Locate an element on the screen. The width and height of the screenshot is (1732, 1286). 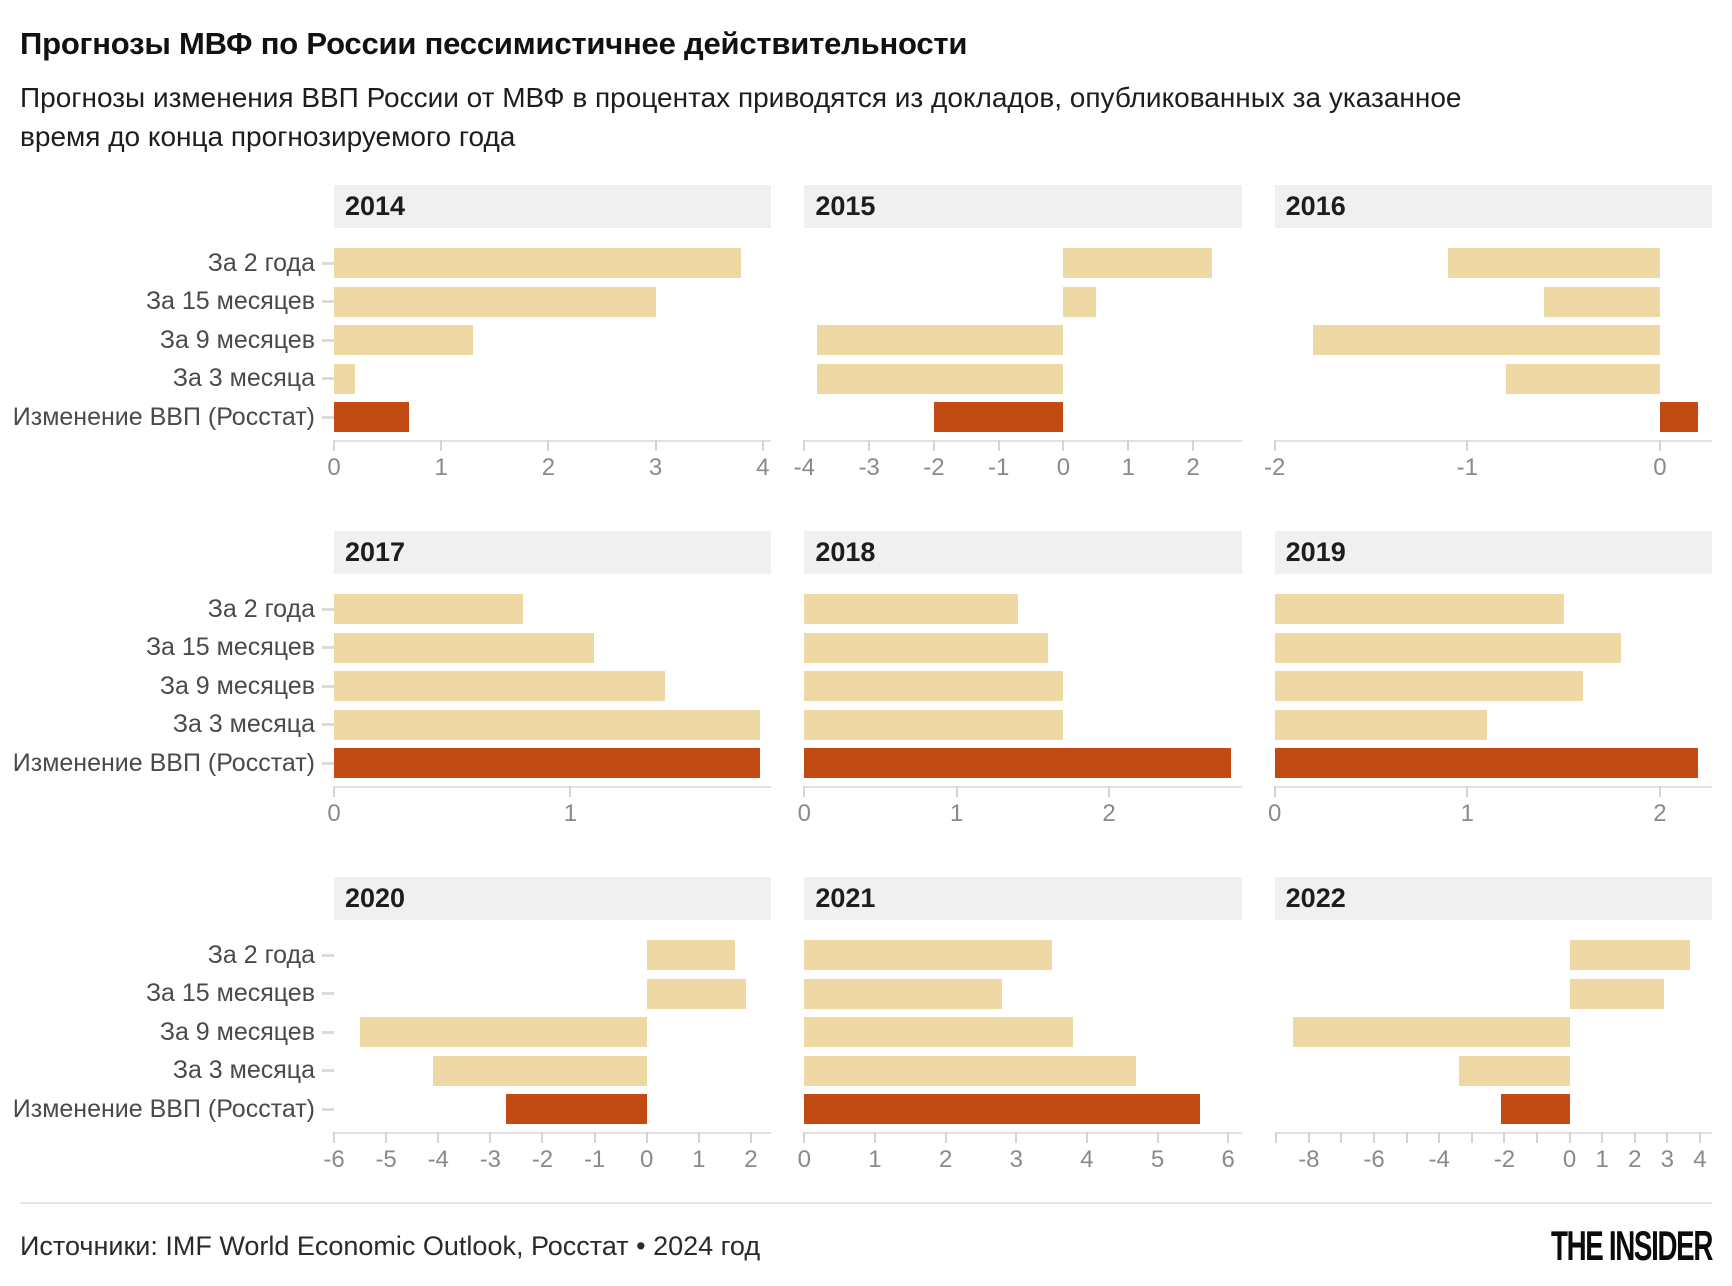
panel-year-header: 2015 is located at coordinates (1023, 206).